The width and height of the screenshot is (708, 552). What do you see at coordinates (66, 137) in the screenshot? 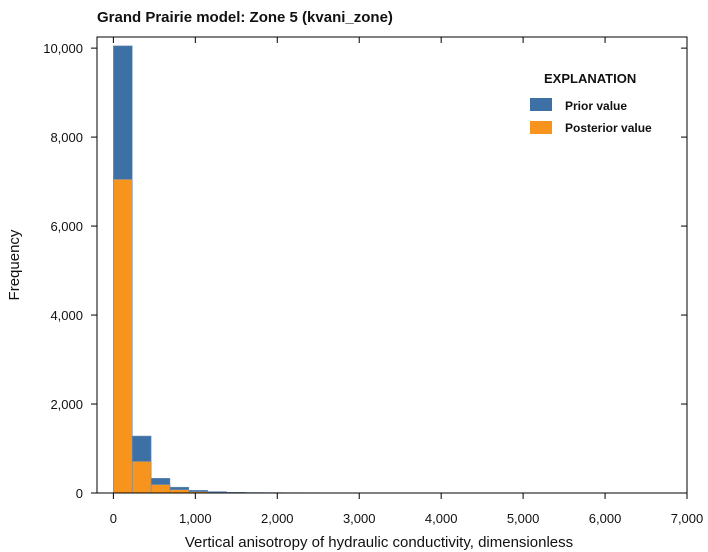
I see `y-tick-label: 8,000` at bounding box center [66, 137].